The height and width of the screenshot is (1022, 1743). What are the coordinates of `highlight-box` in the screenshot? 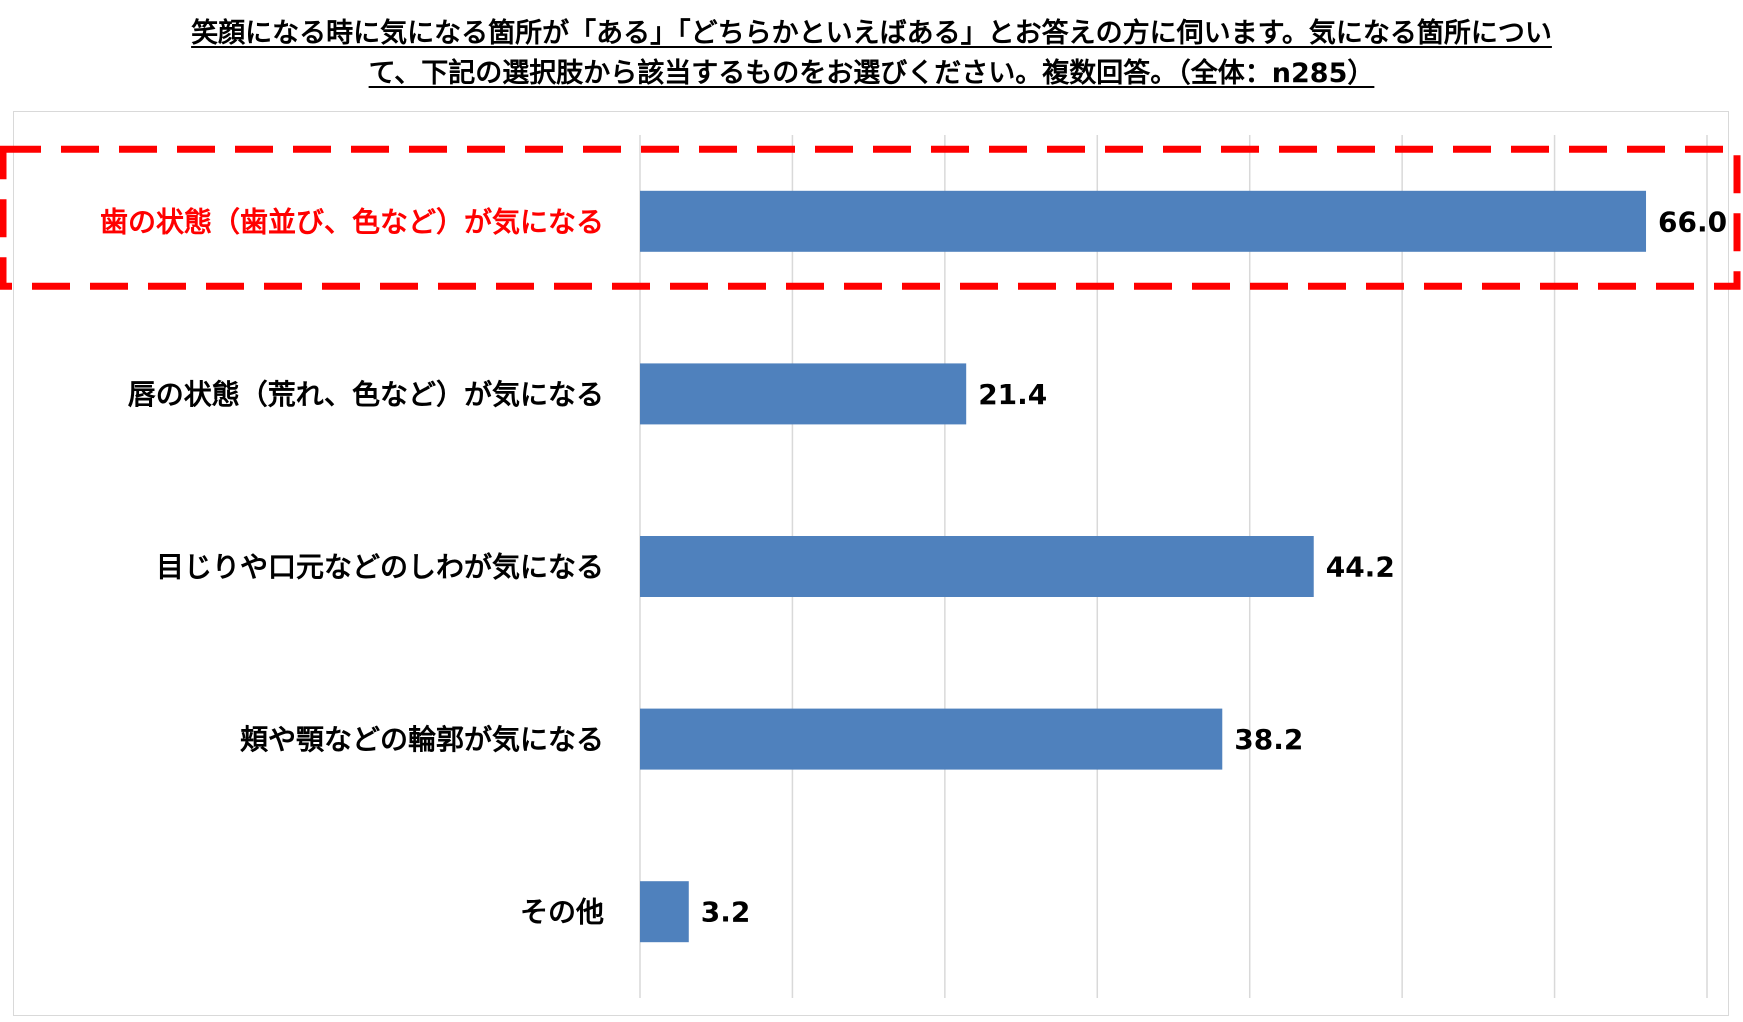 It's located at (870, 217).